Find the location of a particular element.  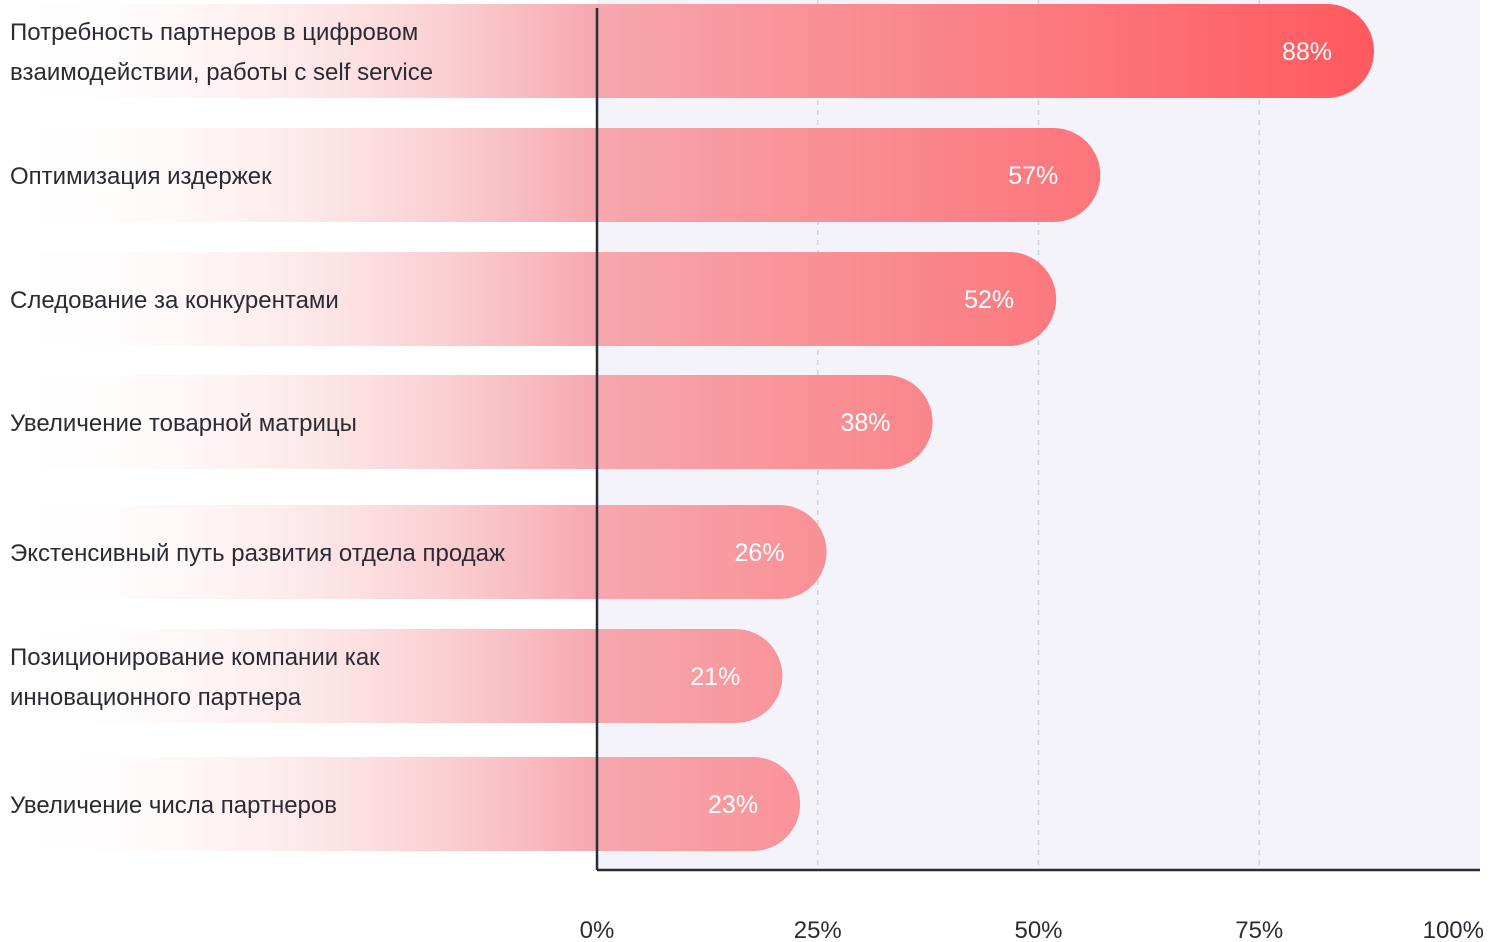

value-label-4: 38% is located at coordinates (865, 423).